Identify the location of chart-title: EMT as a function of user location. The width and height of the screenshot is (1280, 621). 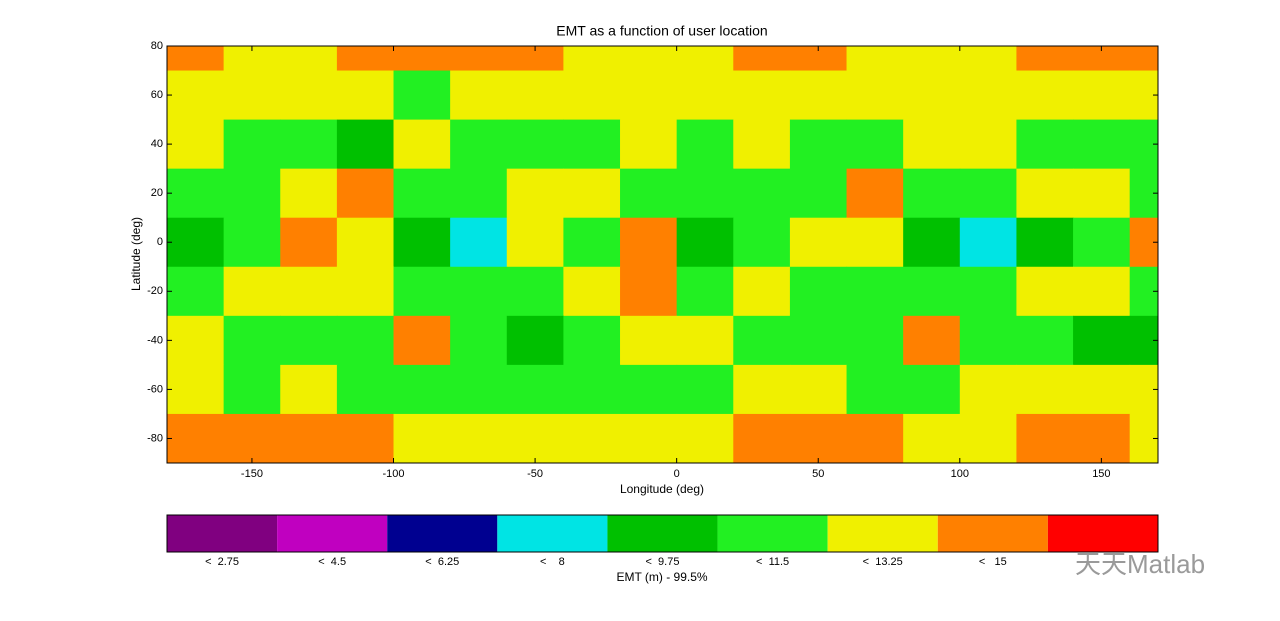
(661, 31).